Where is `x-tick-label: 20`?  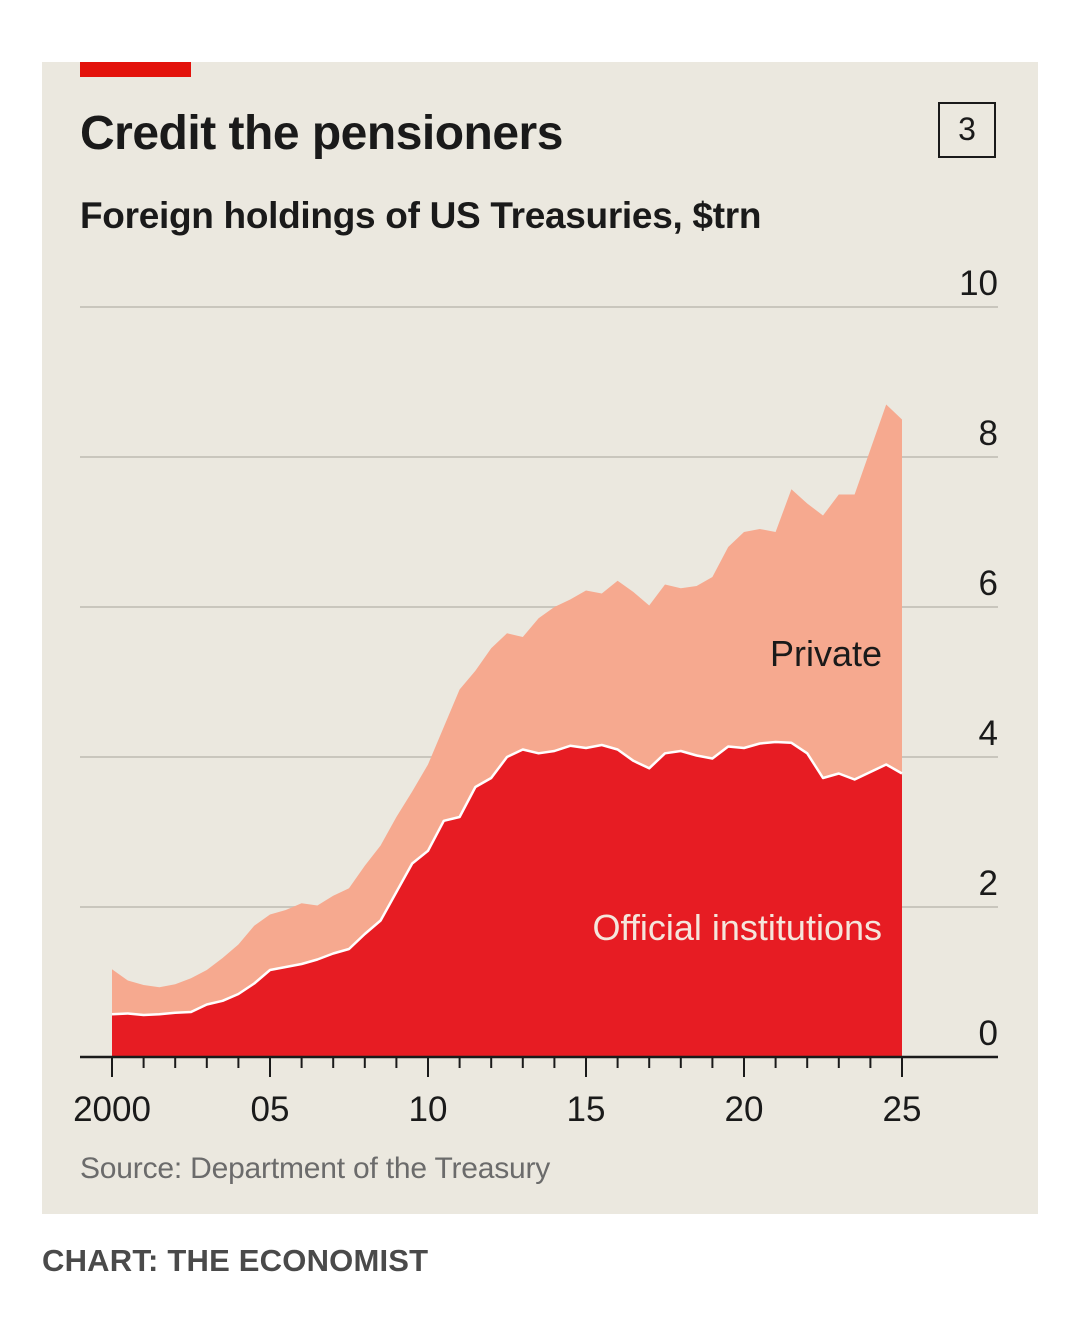 x-tick-label: 20 is located at coordinates (744, 1109).